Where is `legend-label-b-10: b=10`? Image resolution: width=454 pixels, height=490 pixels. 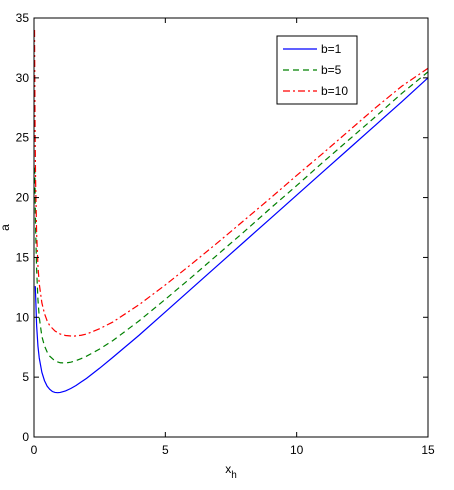
legend-label-b-10: b=10 is located at coordinates (334, 91).